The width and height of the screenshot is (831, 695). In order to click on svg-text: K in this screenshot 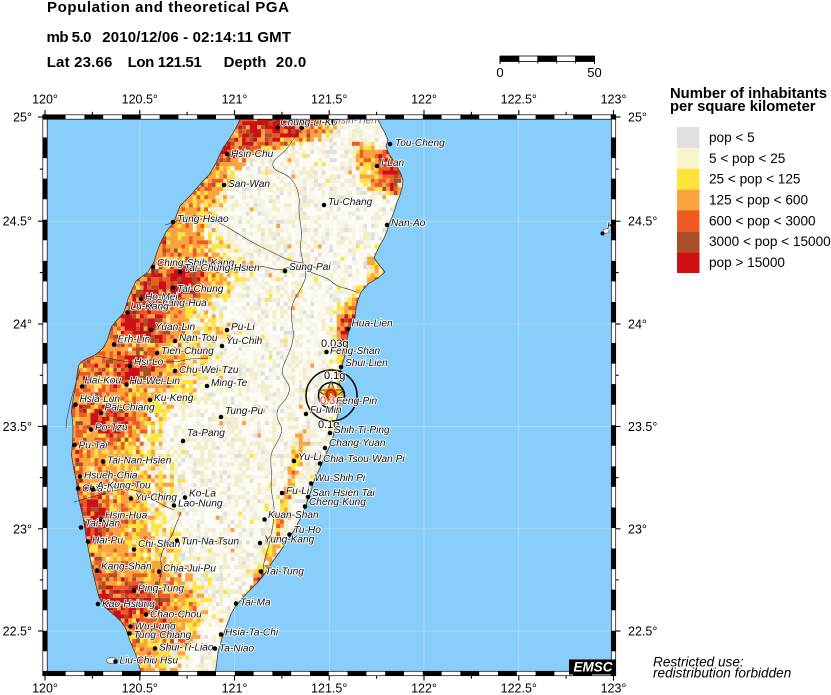, I will do `click(611, 226)`.